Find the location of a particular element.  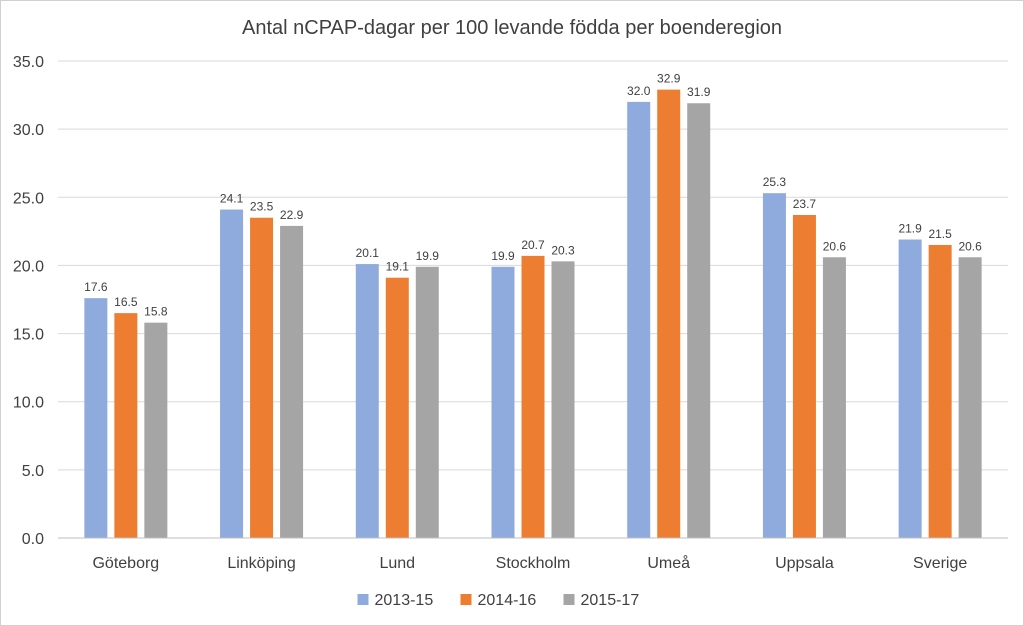

y-tick-label: 30.0 is located at coordinates (28, 130).